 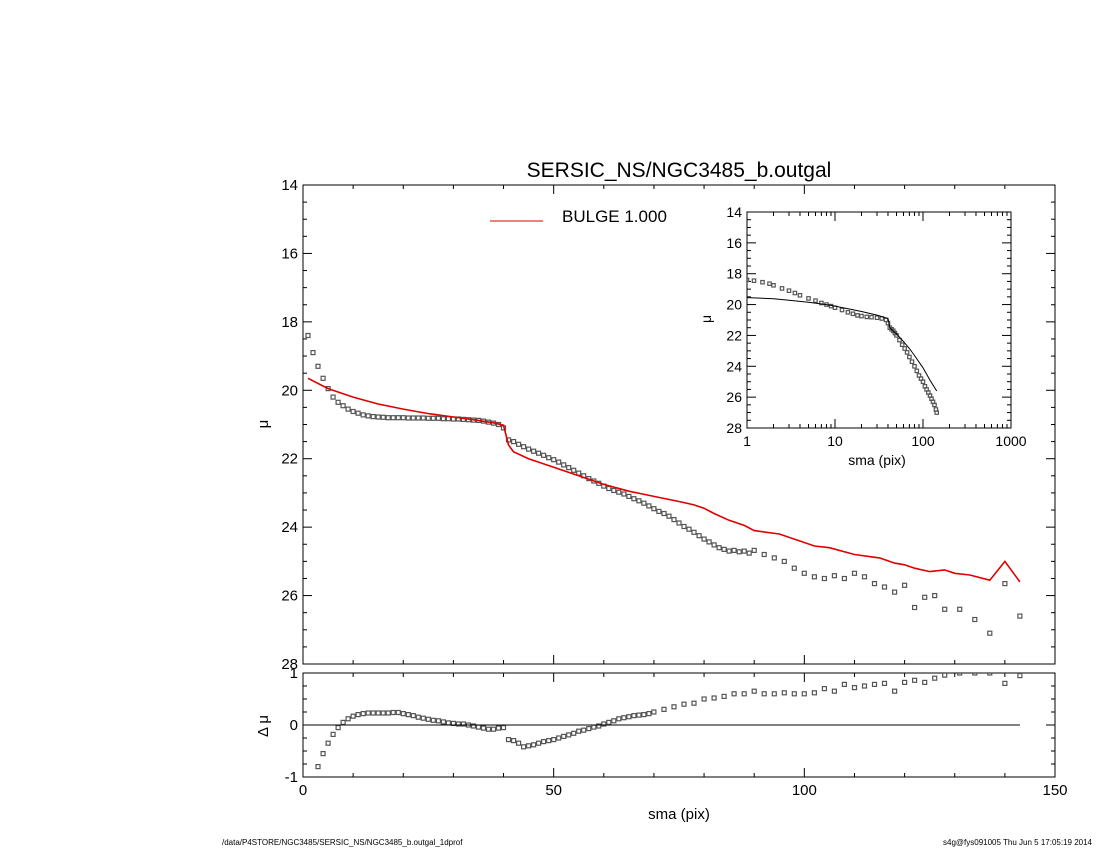 What do you see at coordinates (614, 216) in the screenshot?
I see `legend-label: BULGE 1.000` at bounding box center [614, 216].